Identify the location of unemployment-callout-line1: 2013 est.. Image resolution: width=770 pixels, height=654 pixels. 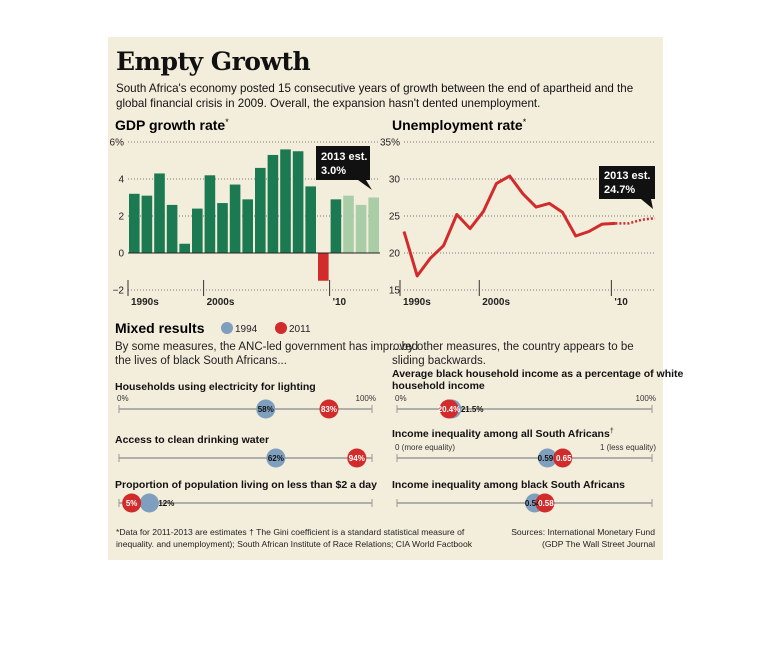
(627, 176).